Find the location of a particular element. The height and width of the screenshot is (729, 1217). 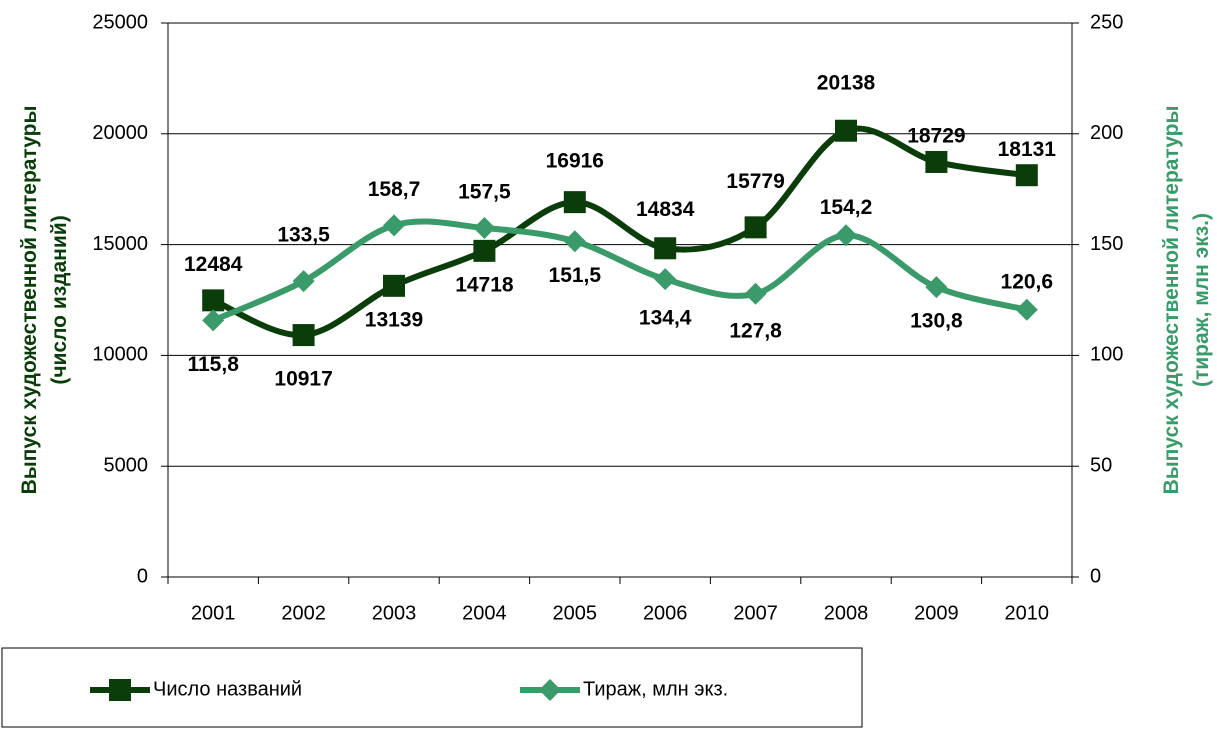

data-label: 14718 is located at coordinates (484, 284).